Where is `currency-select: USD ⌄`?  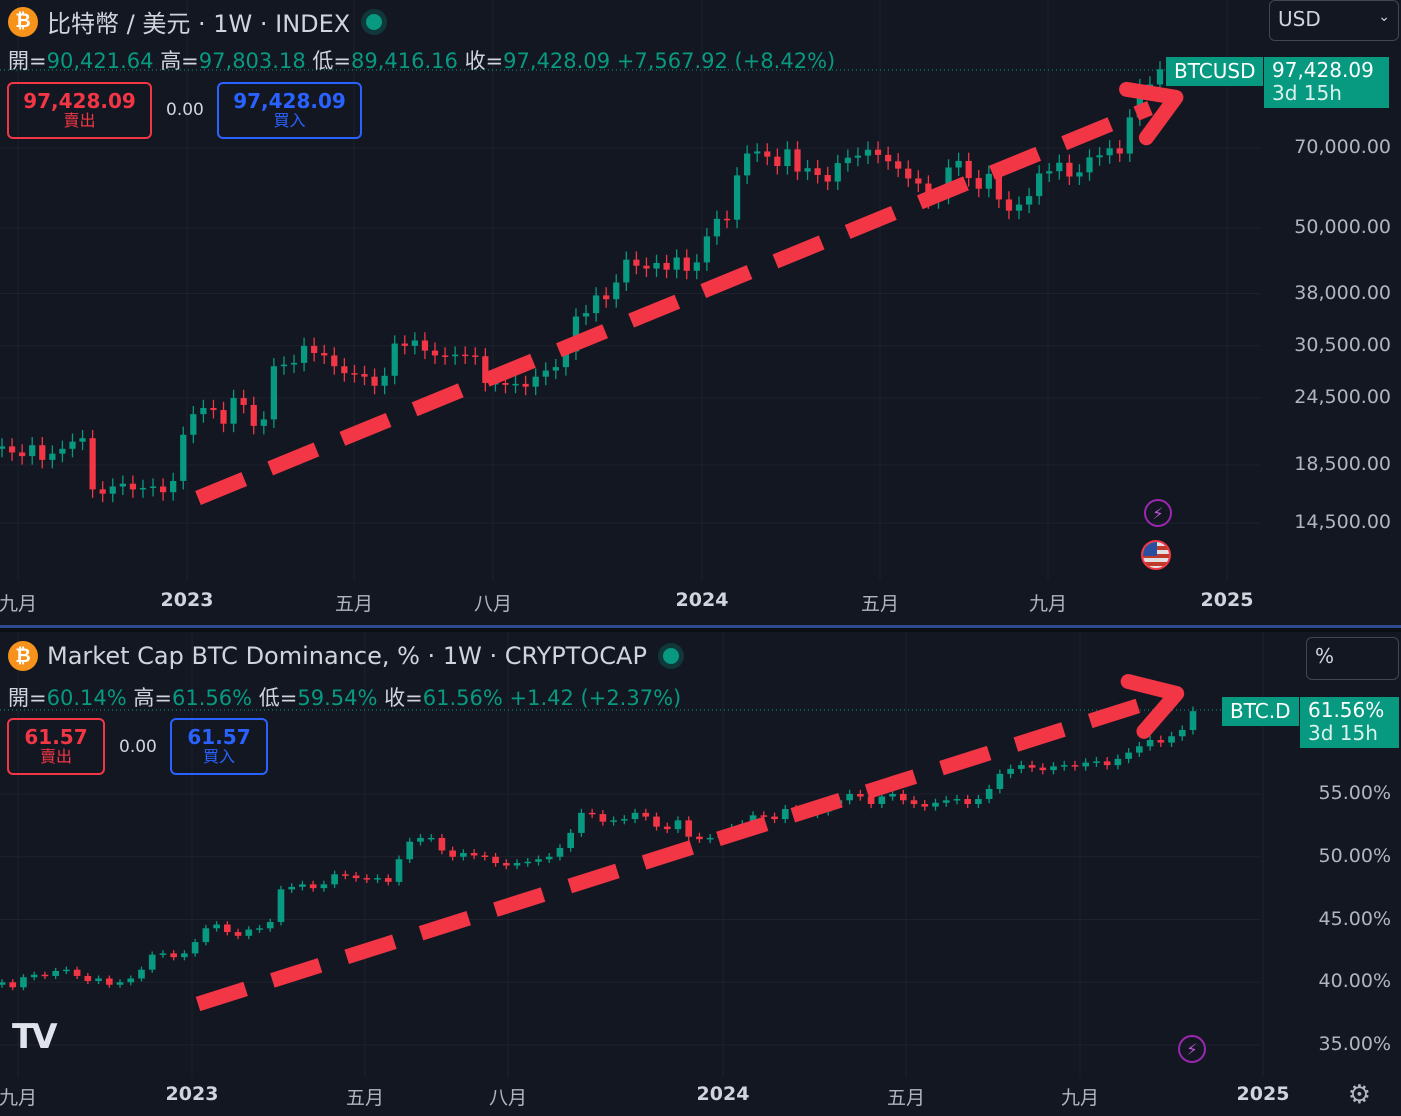
currency-select: USD ⌄ is located at coordinates (1334, 20).